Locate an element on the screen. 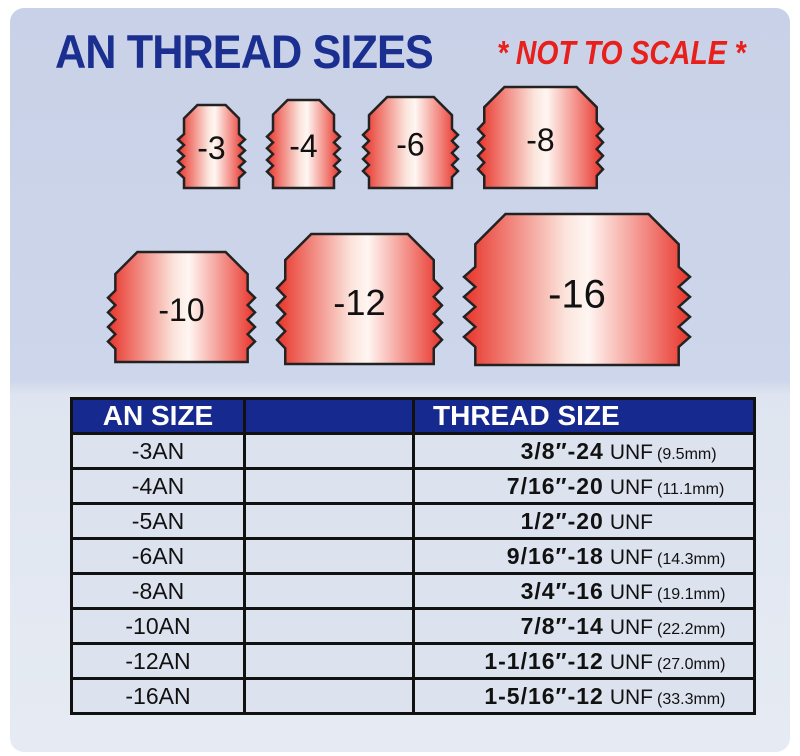  table-row: -5AN 1/2″-20 UNF is located at coordinates (413, 521).